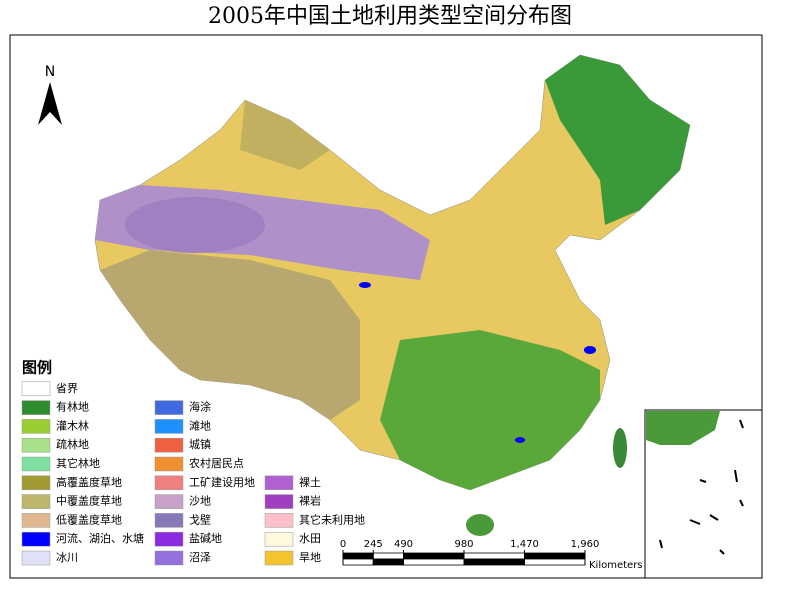  I want to click on legend-label: 工矿建设用地, so click(222, 482).